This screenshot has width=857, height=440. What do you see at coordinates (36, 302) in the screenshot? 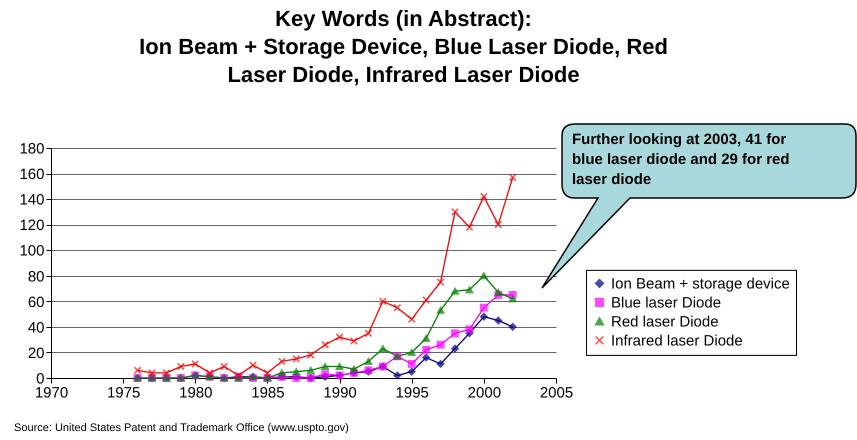
I see `y-tick-label: 60` at bounding box center [36, 302].